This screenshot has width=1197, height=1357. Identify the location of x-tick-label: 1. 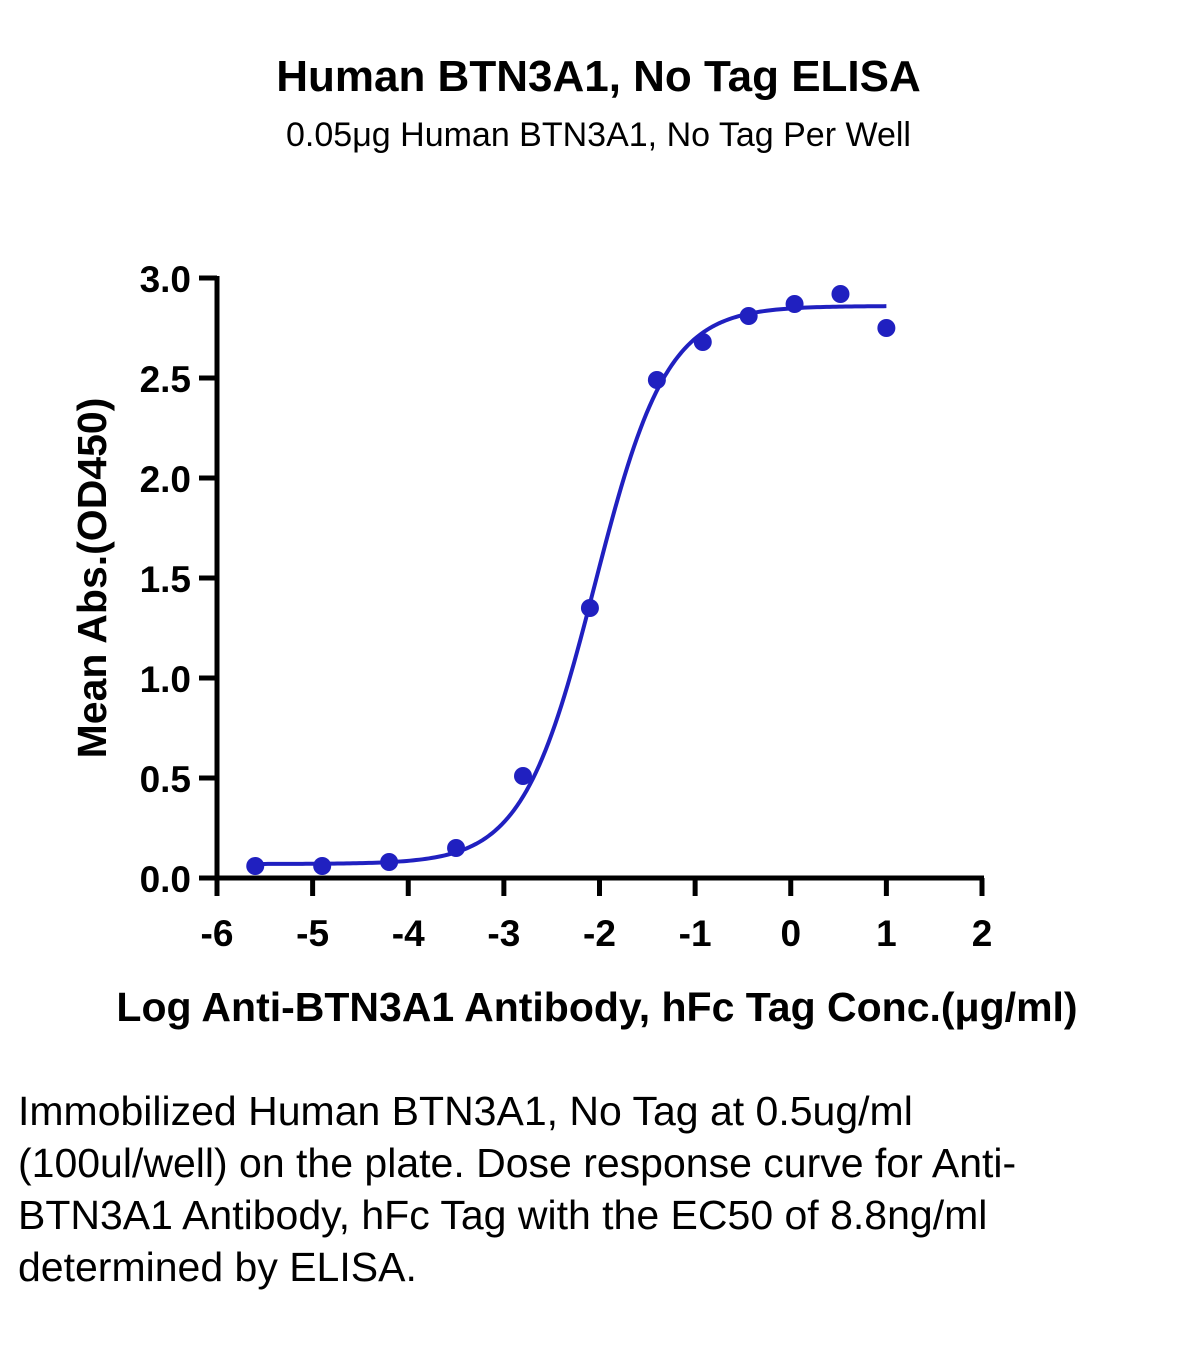
(886, 933).